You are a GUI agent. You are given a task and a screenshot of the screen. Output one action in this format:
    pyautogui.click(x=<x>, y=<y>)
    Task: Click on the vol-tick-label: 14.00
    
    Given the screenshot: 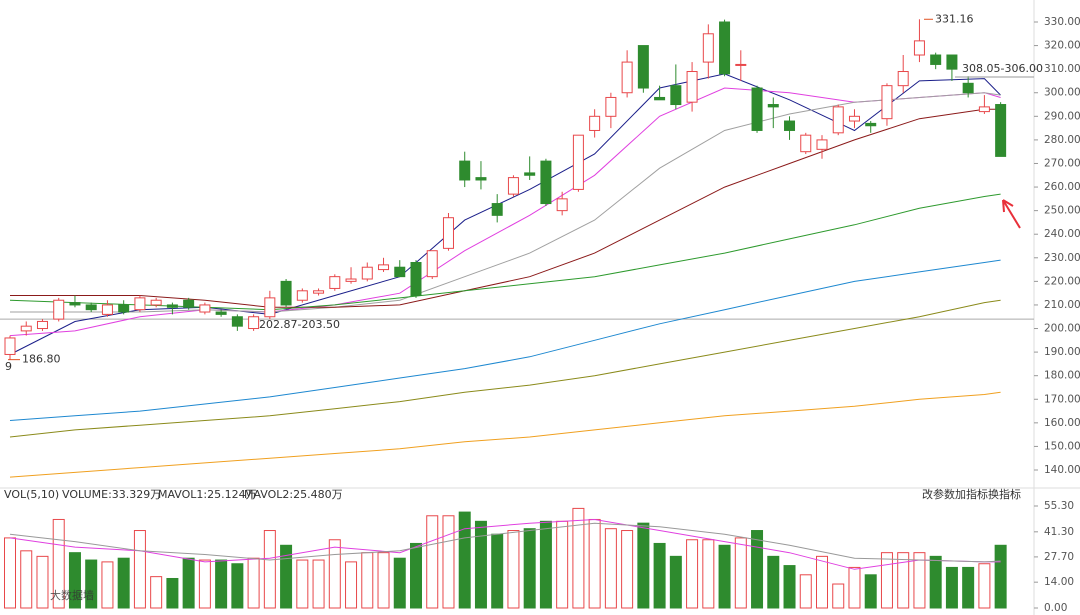 What is the action you would take?
    pyautogui.click(x=1059, y=582)
    